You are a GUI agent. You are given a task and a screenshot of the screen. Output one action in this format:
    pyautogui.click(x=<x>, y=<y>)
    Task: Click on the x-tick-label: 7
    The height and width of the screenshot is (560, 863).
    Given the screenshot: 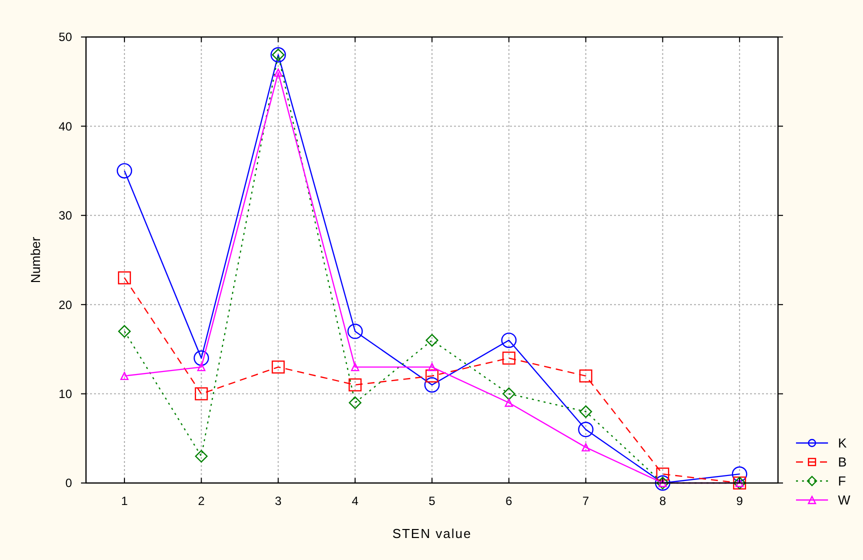 What is the action you would take?
    pyautogui.click(x=586, y=501)
    